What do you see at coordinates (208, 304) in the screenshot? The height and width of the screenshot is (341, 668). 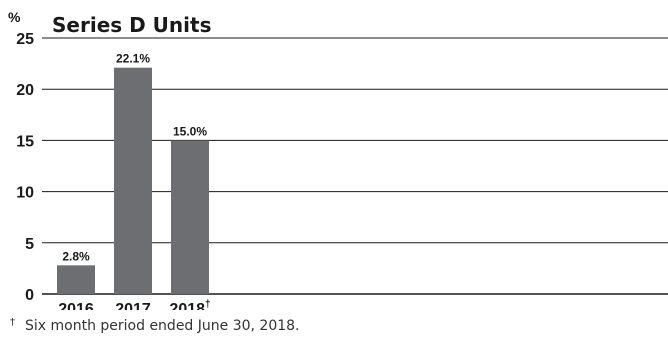 I see `x-tick-mark: †` at bounding box center [208, 304].